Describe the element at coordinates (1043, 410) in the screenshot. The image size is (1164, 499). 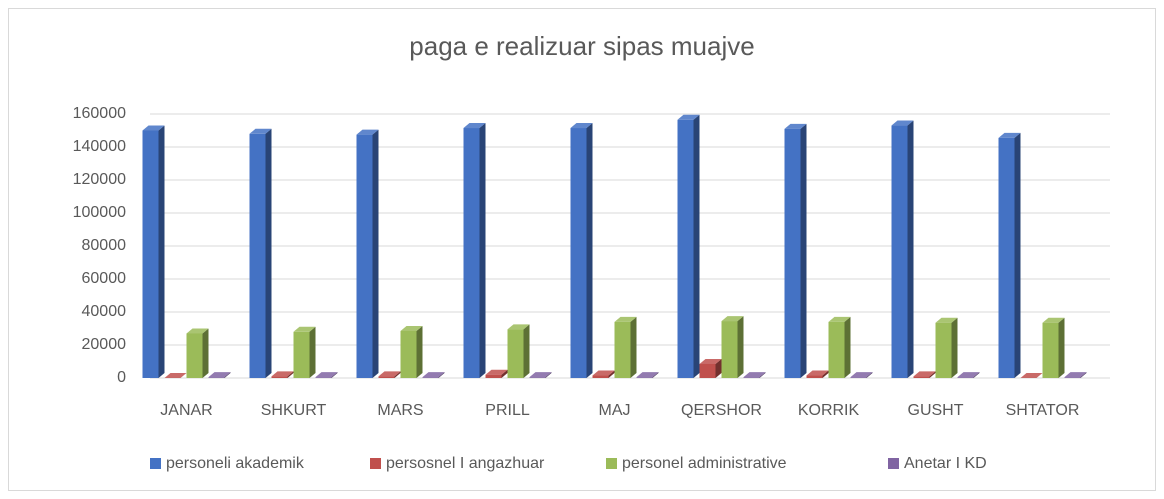
I see `x-tick-label: SHTATOR` at that location.